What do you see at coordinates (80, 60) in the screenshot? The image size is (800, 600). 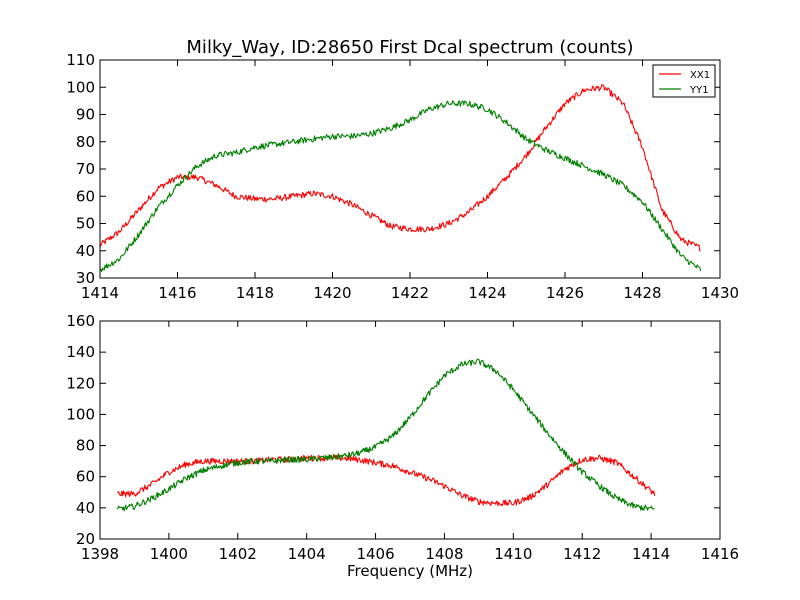 I see `top-y-tick-label: 110` at bounding box center [80, 60].